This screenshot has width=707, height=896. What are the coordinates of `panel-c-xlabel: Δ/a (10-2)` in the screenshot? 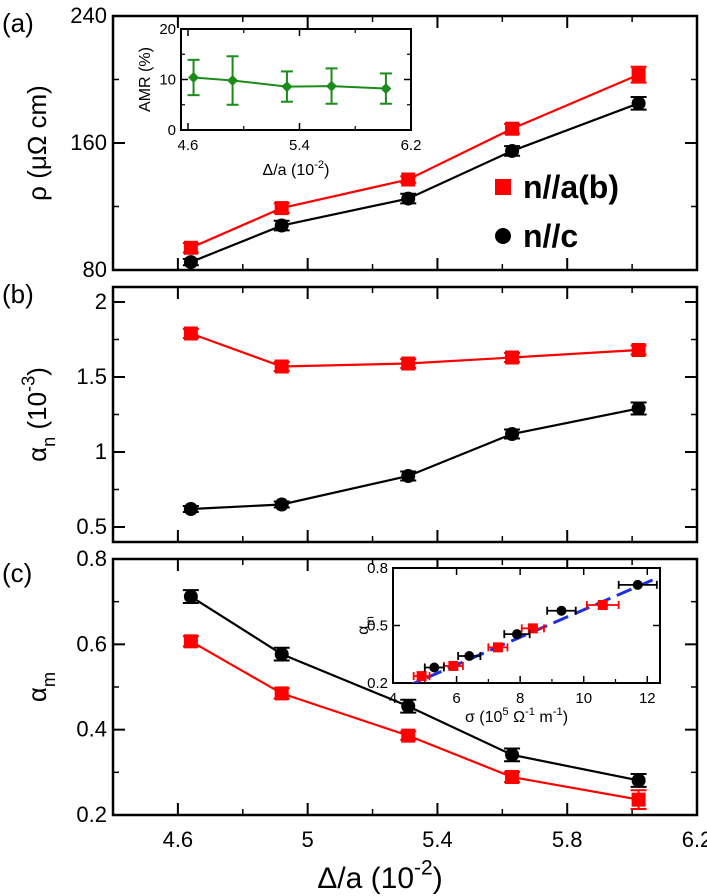 It's located at (379, 876).